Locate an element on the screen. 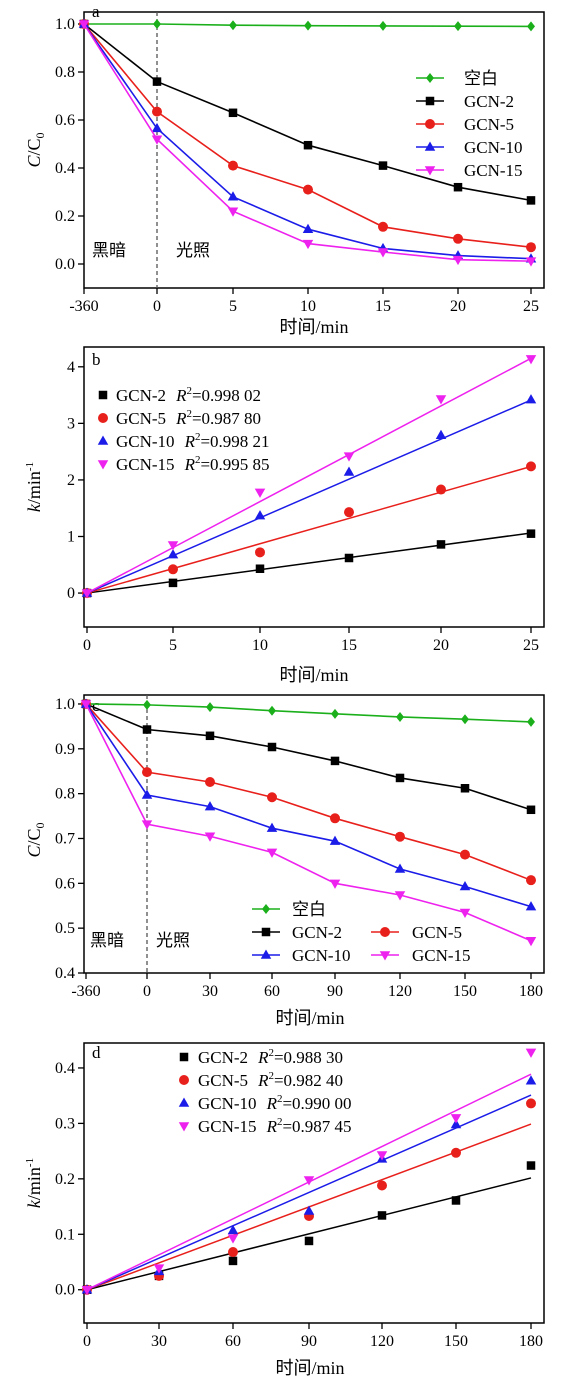 This screenshot has height=1399, width=579. y-axis-label: k/min-1 is located at coordinates (34, 487).